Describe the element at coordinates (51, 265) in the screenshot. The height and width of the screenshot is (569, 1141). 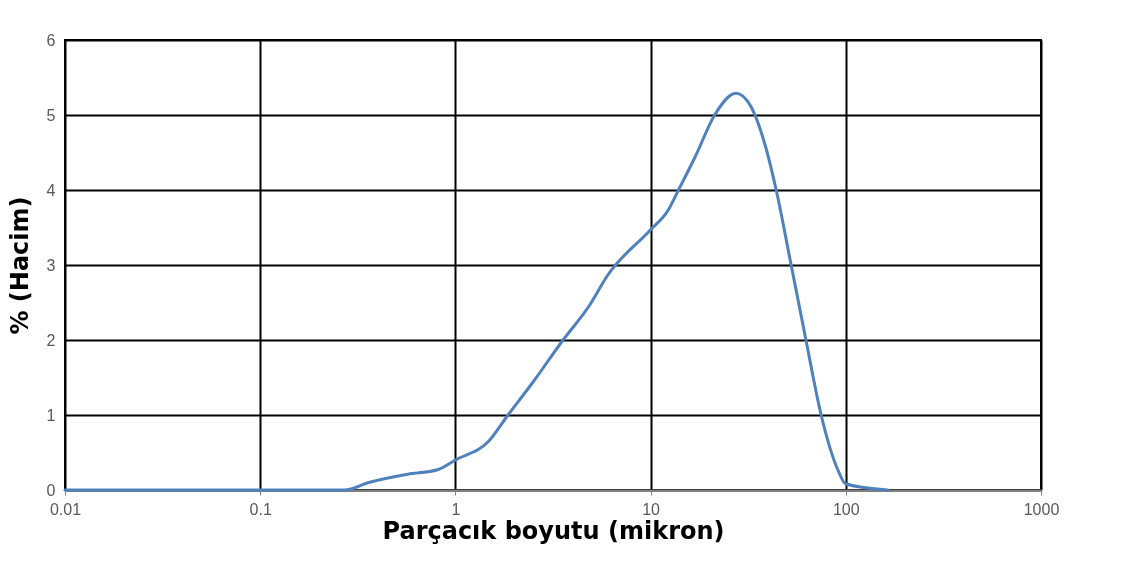
I see `y-tick-label: 3` at that location.